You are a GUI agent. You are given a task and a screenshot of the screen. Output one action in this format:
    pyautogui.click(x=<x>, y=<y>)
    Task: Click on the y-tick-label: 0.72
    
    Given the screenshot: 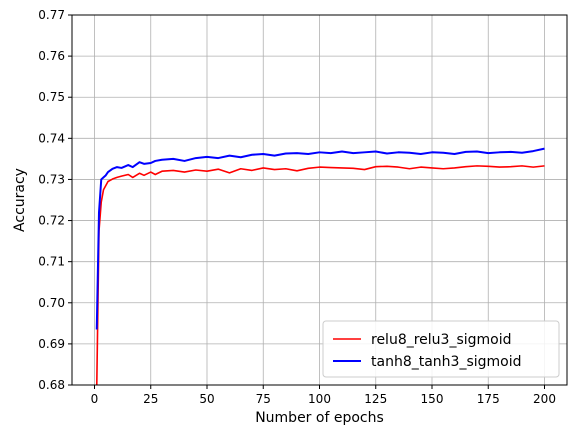 What is the action you would take?
    pyautogui.click(x=51, y=221)
    